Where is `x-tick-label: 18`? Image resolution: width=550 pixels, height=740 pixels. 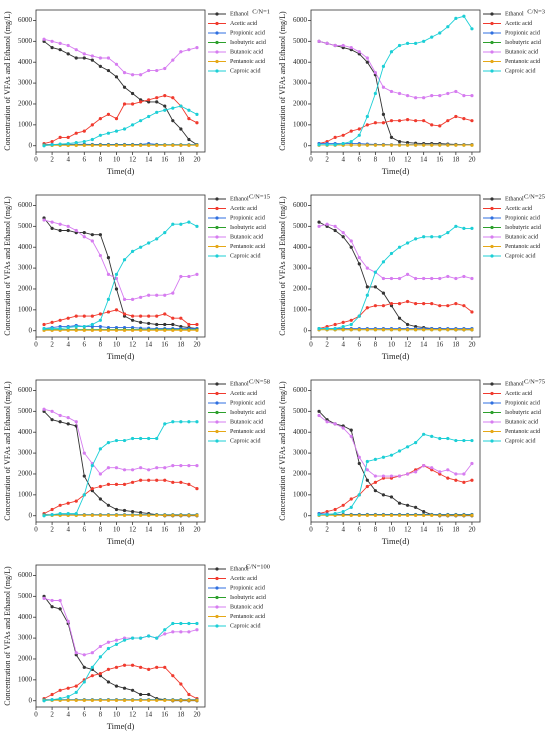
x-tick-label: 18 is located at coordinates (456, 530).